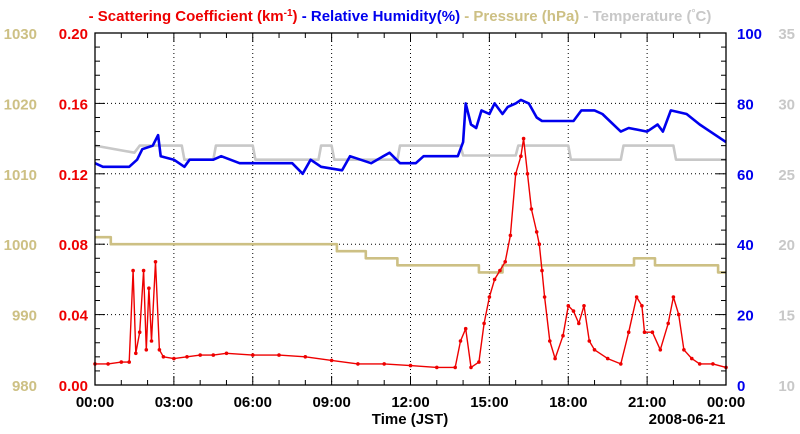  Describe the element at coordinates (73, 245) in the screenshot. I see `scattering-axis-label: 0.08` at that location.